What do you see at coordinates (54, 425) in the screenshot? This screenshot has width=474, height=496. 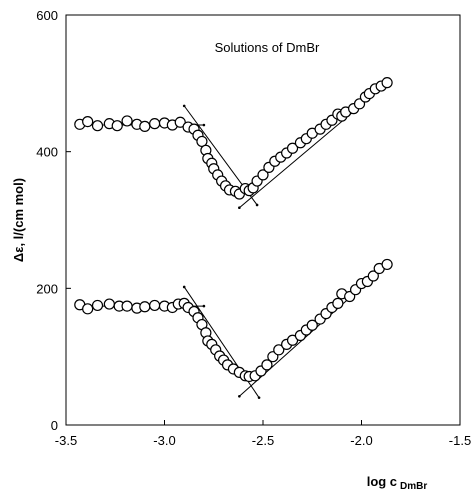 I see `y-tick-label: 0` at bounding box center [54, 425].